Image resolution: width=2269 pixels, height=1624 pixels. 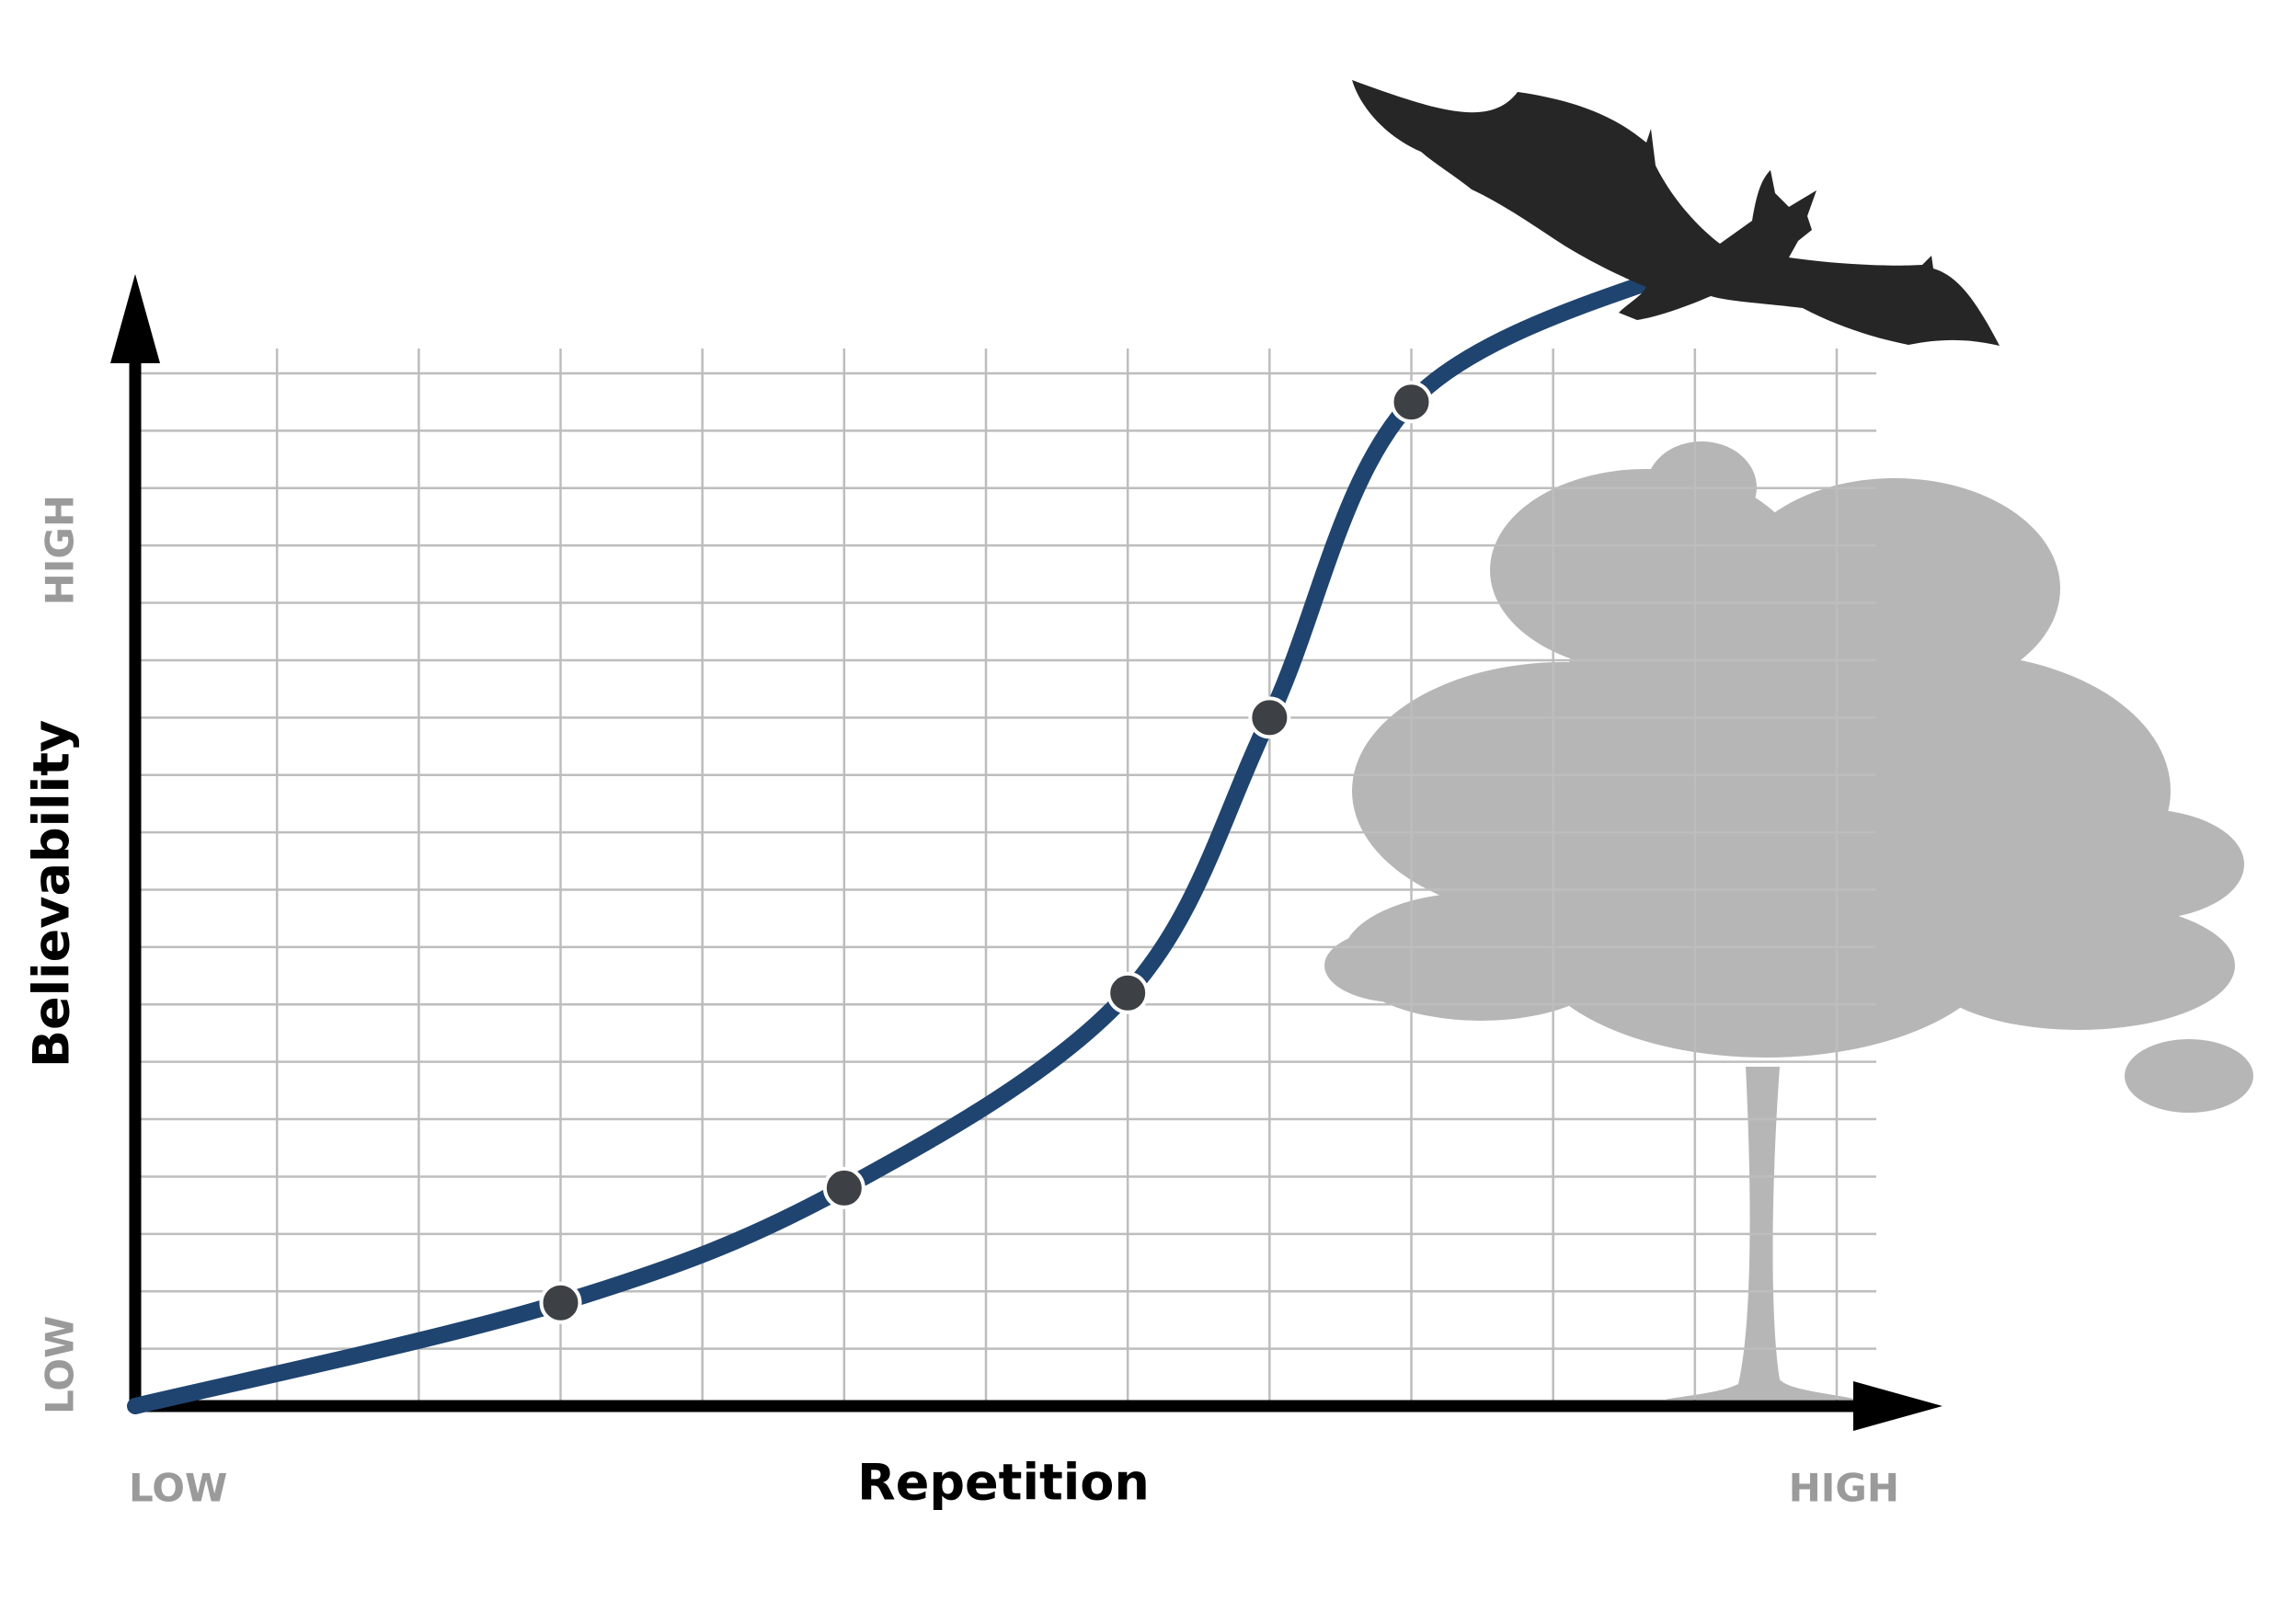 I want to click on y-axis-arrow, so click(x=135, y=319).